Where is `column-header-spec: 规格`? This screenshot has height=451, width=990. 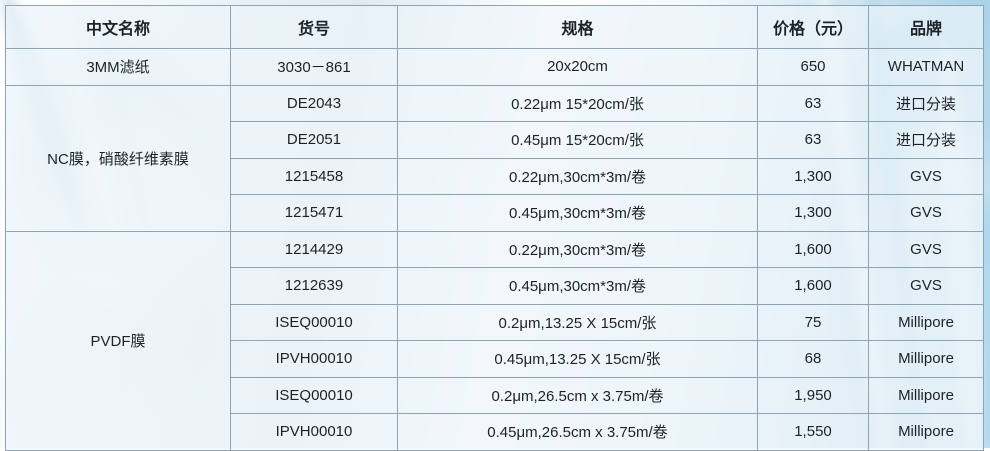
column-header-spec: 规格 is located at coordinates (577, 27).